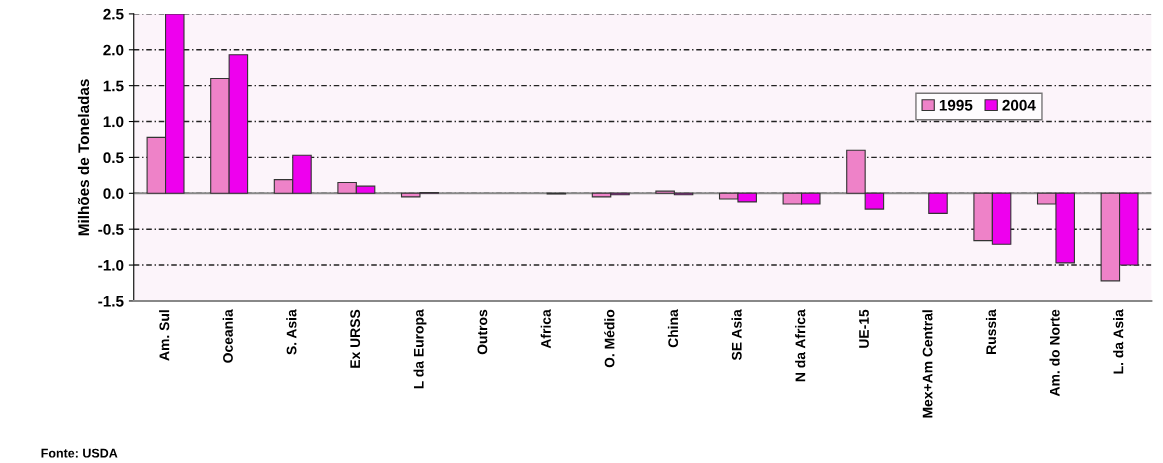 The height and width of the screenshot is (463, 1163). Describe the element at coordinates (609, 338) in the screenshot. I see `x-tick-label: O. Médio` at that location.